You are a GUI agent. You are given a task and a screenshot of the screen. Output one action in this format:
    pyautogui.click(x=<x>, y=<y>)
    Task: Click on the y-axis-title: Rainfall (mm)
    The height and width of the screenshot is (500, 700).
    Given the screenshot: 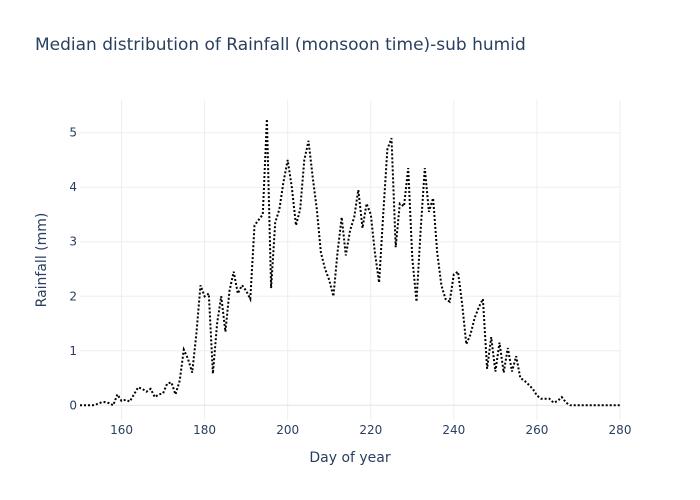 What is the action you would take?
    pyautogui.click(x=42, y=260)
    